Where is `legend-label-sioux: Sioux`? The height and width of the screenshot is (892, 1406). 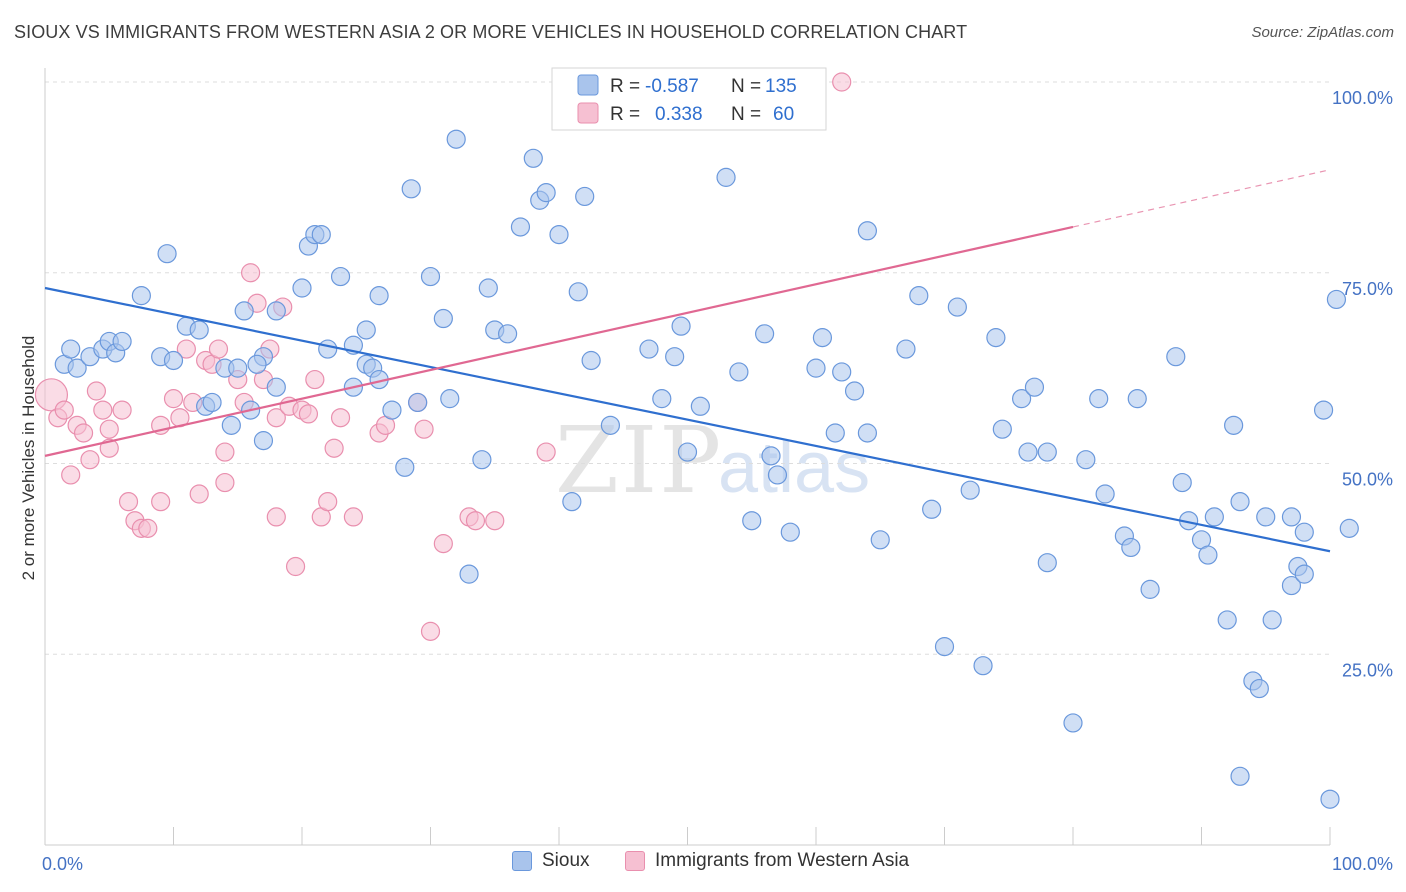
legend-label-sioux: Sioux is located at coordinates (566, 860).